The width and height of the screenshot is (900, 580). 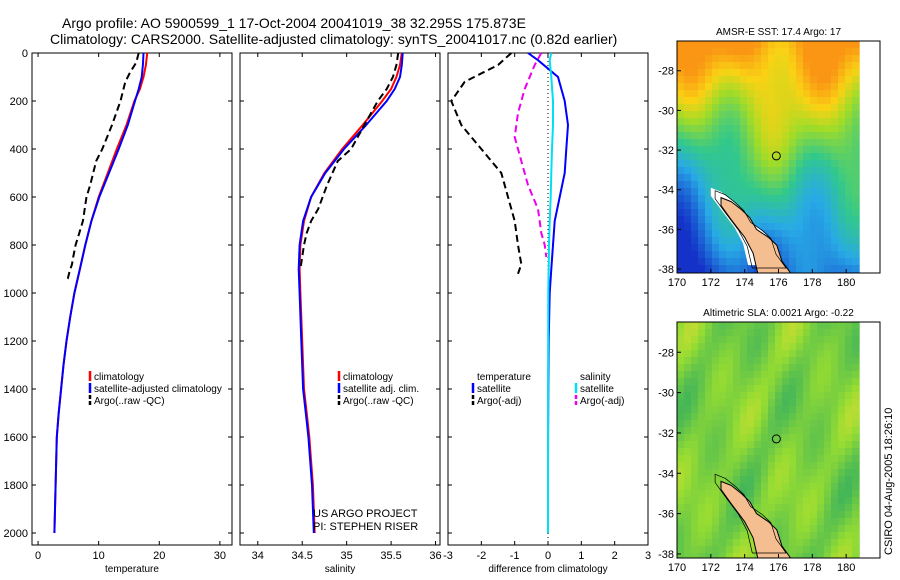 What do you see at coordinates (486, 163) in the screenshot?
I see `series-line-temperature-argo-adj-` at bounding box center [486, 163].